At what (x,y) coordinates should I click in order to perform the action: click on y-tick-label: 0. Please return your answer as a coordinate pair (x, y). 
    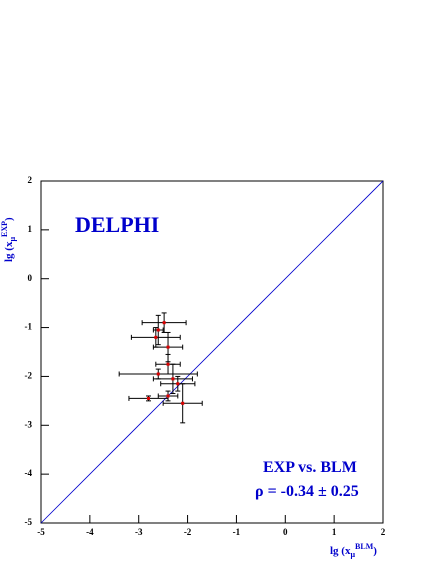
    Looking at the image, I should click on (30, 278).